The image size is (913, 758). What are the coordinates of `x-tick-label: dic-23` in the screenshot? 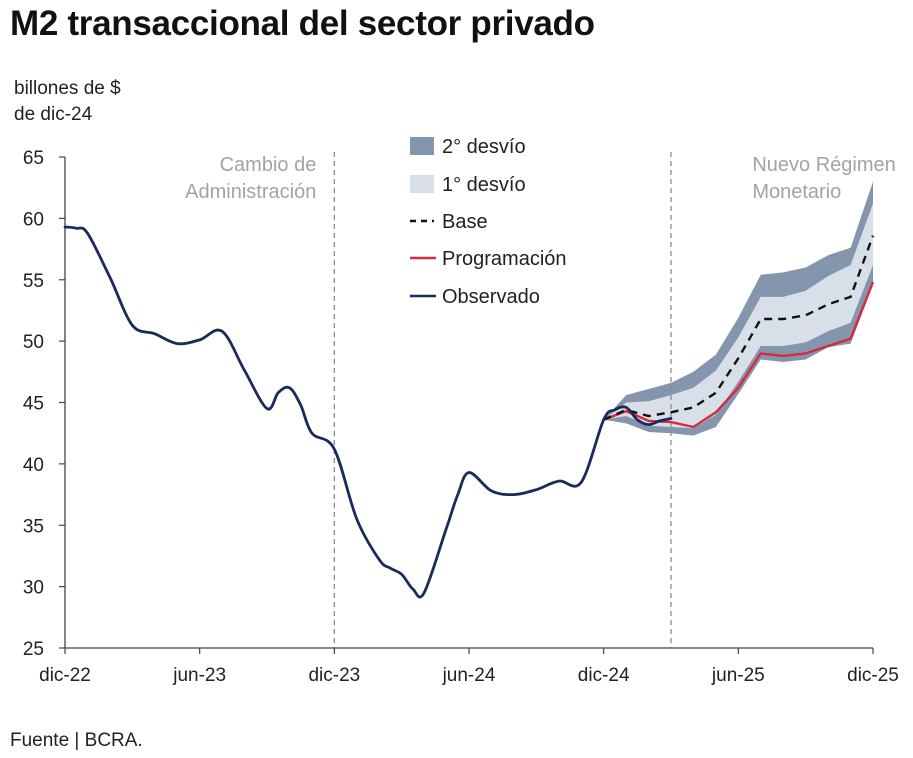 It's located at (334, 675).